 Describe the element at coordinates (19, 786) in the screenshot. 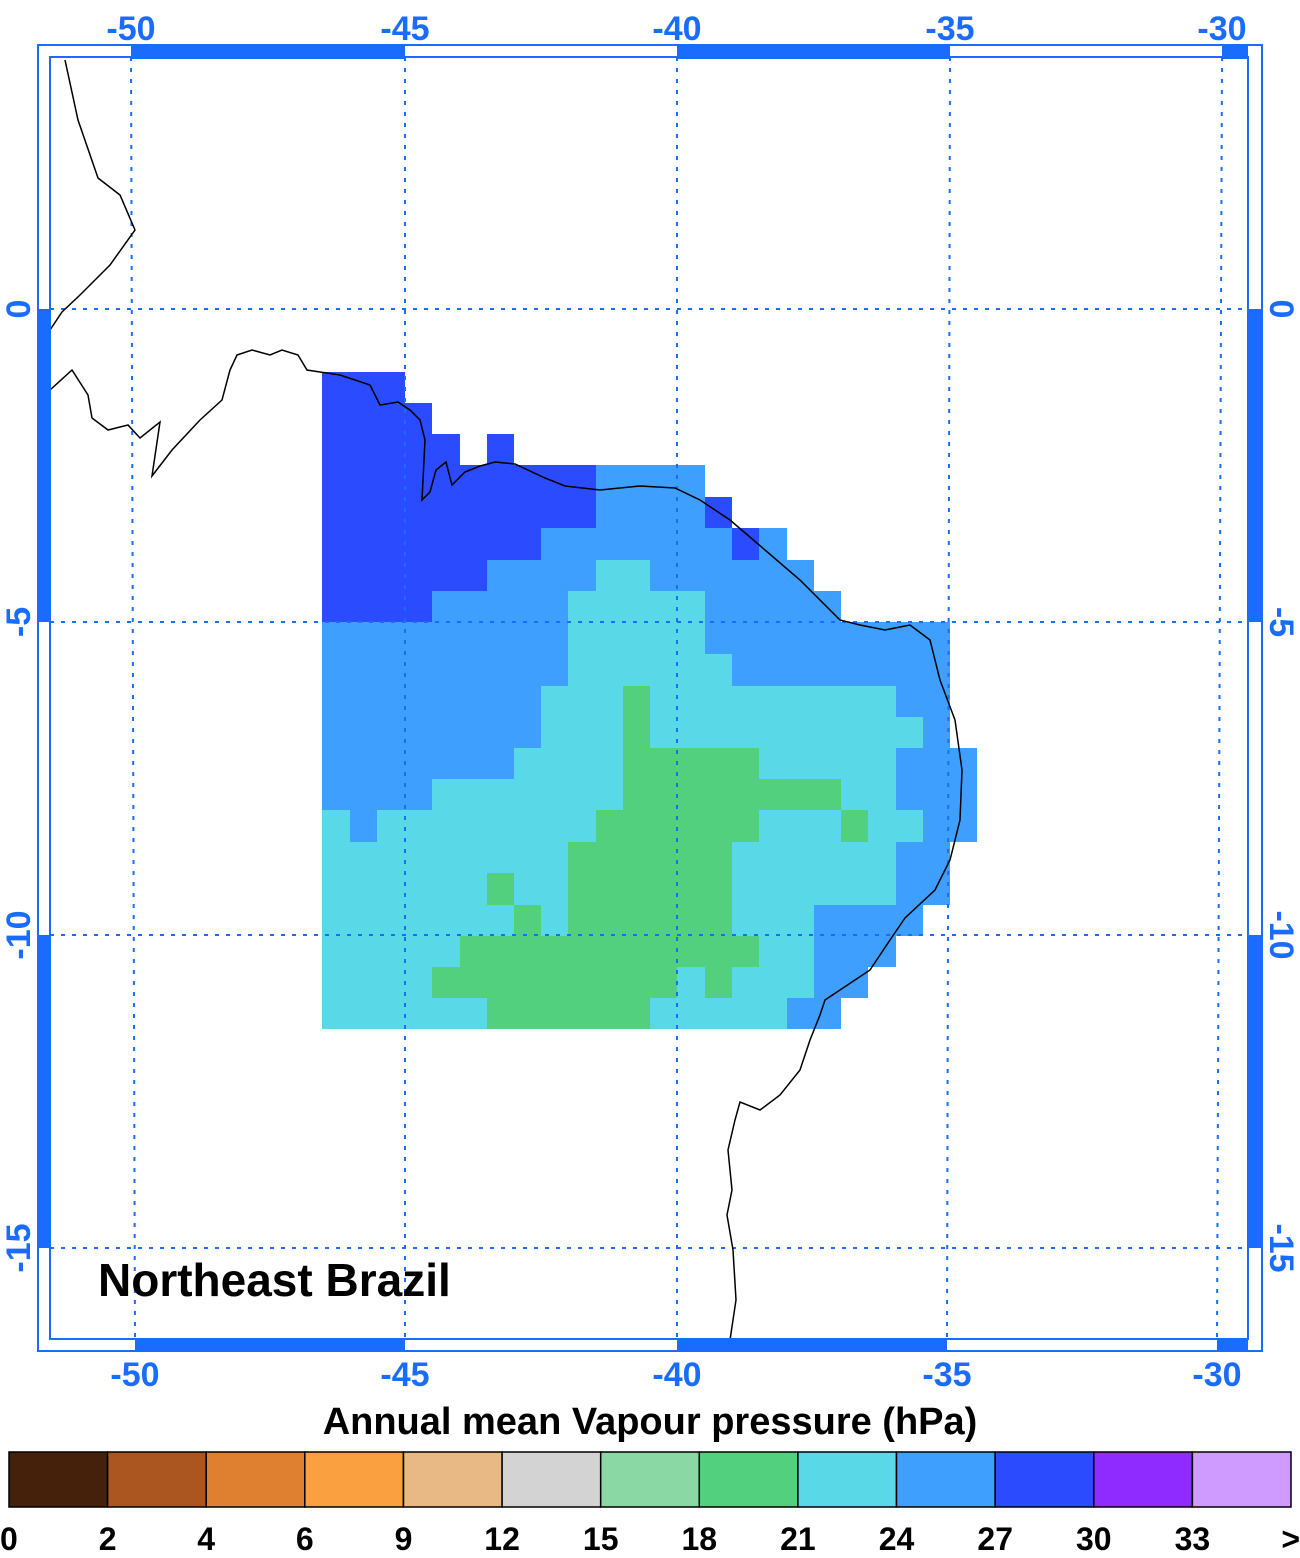

I see `left-lat-labels: 0 -5 -10 -15` at that location.